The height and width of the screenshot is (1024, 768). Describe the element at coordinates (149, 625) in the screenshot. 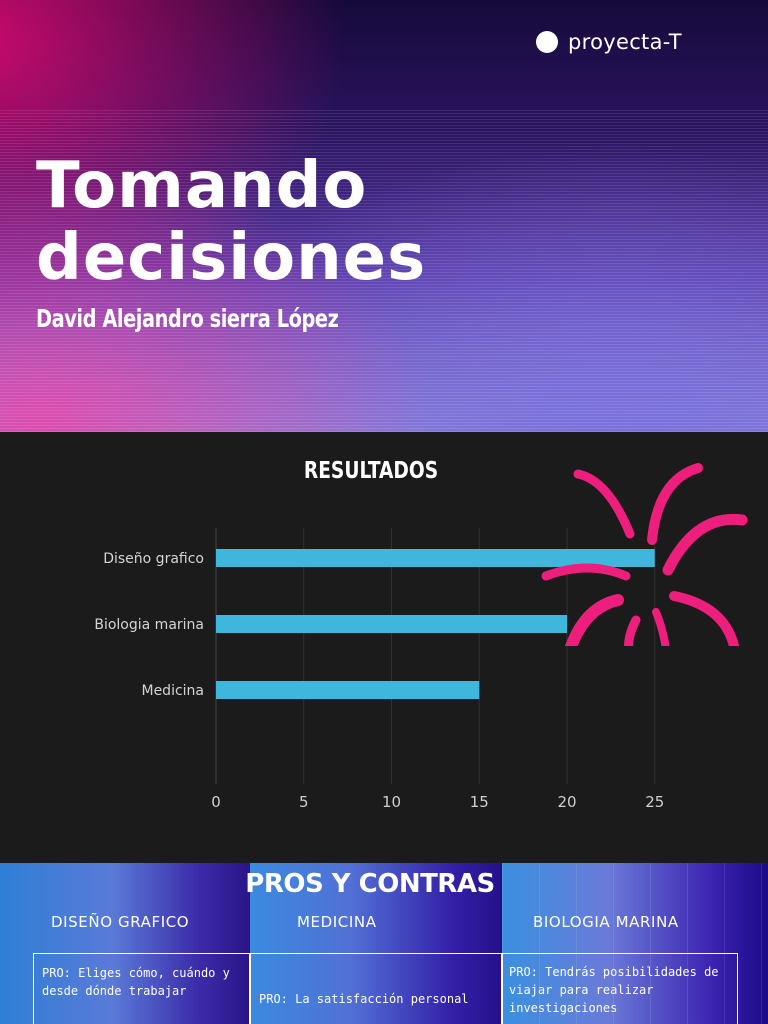

I see `category-label: Biologia marina` at that location.